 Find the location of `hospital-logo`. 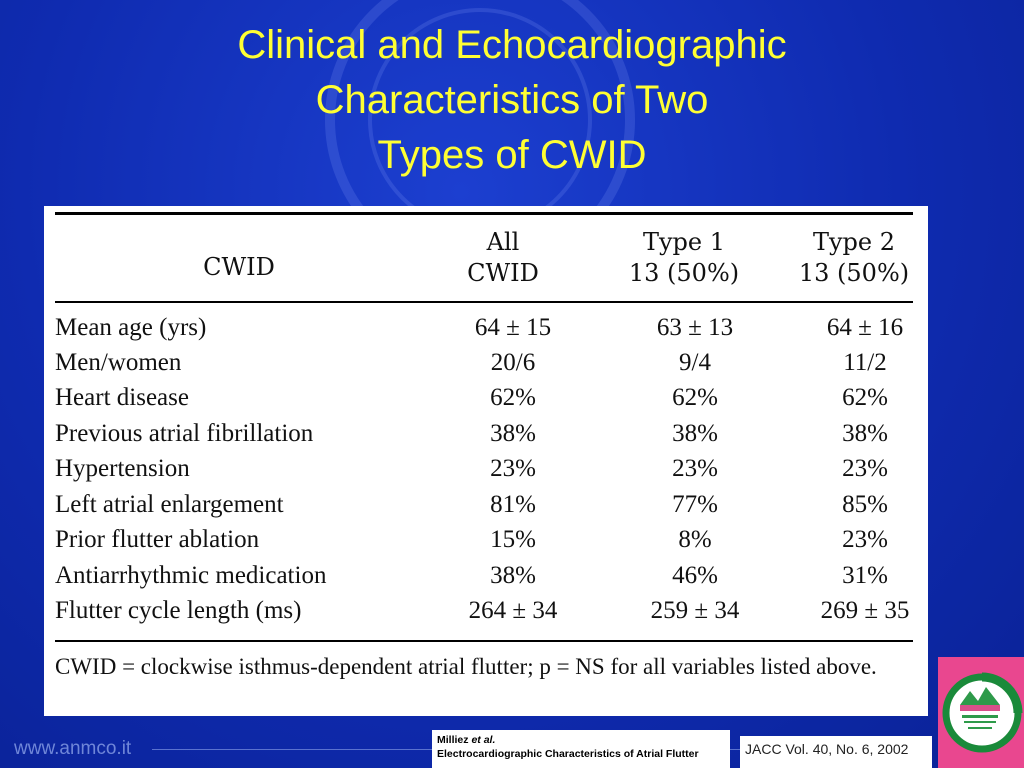

hospital-logo is located at coordinates (981, 712).